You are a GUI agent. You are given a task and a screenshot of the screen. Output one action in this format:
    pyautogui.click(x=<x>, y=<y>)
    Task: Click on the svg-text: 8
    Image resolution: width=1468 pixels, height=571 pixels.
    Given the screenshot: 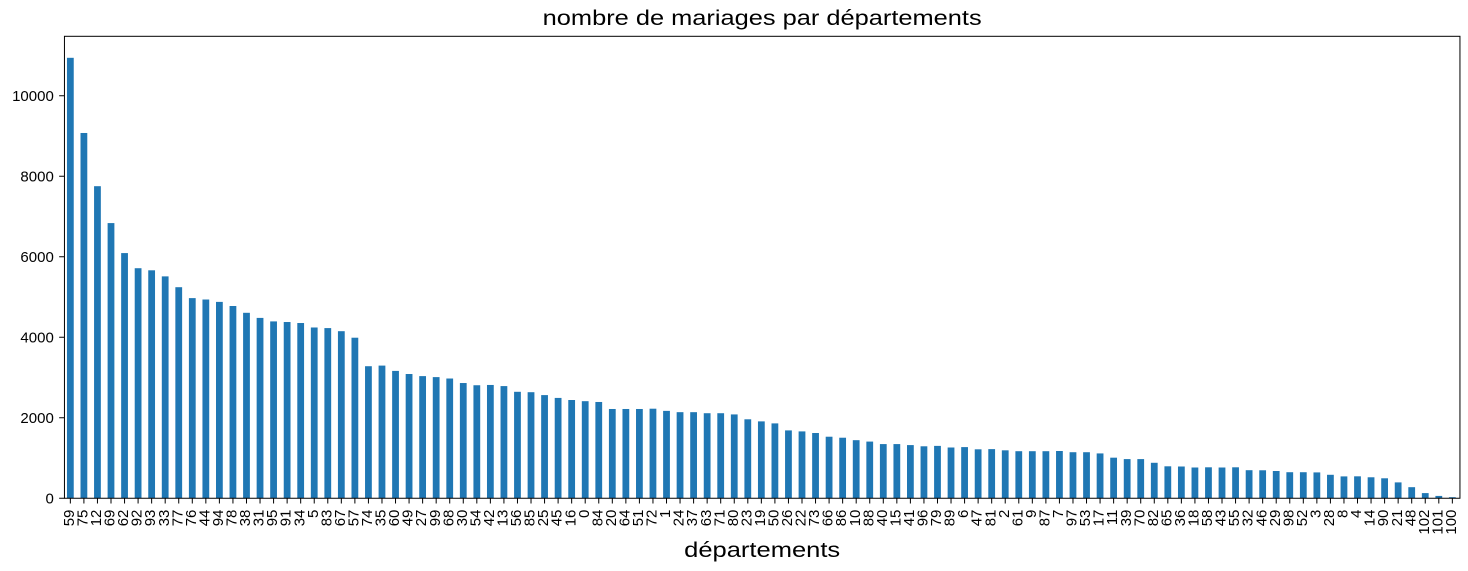 What is the action you would take?
    pyautogui.click(x=1343, y=514)
    